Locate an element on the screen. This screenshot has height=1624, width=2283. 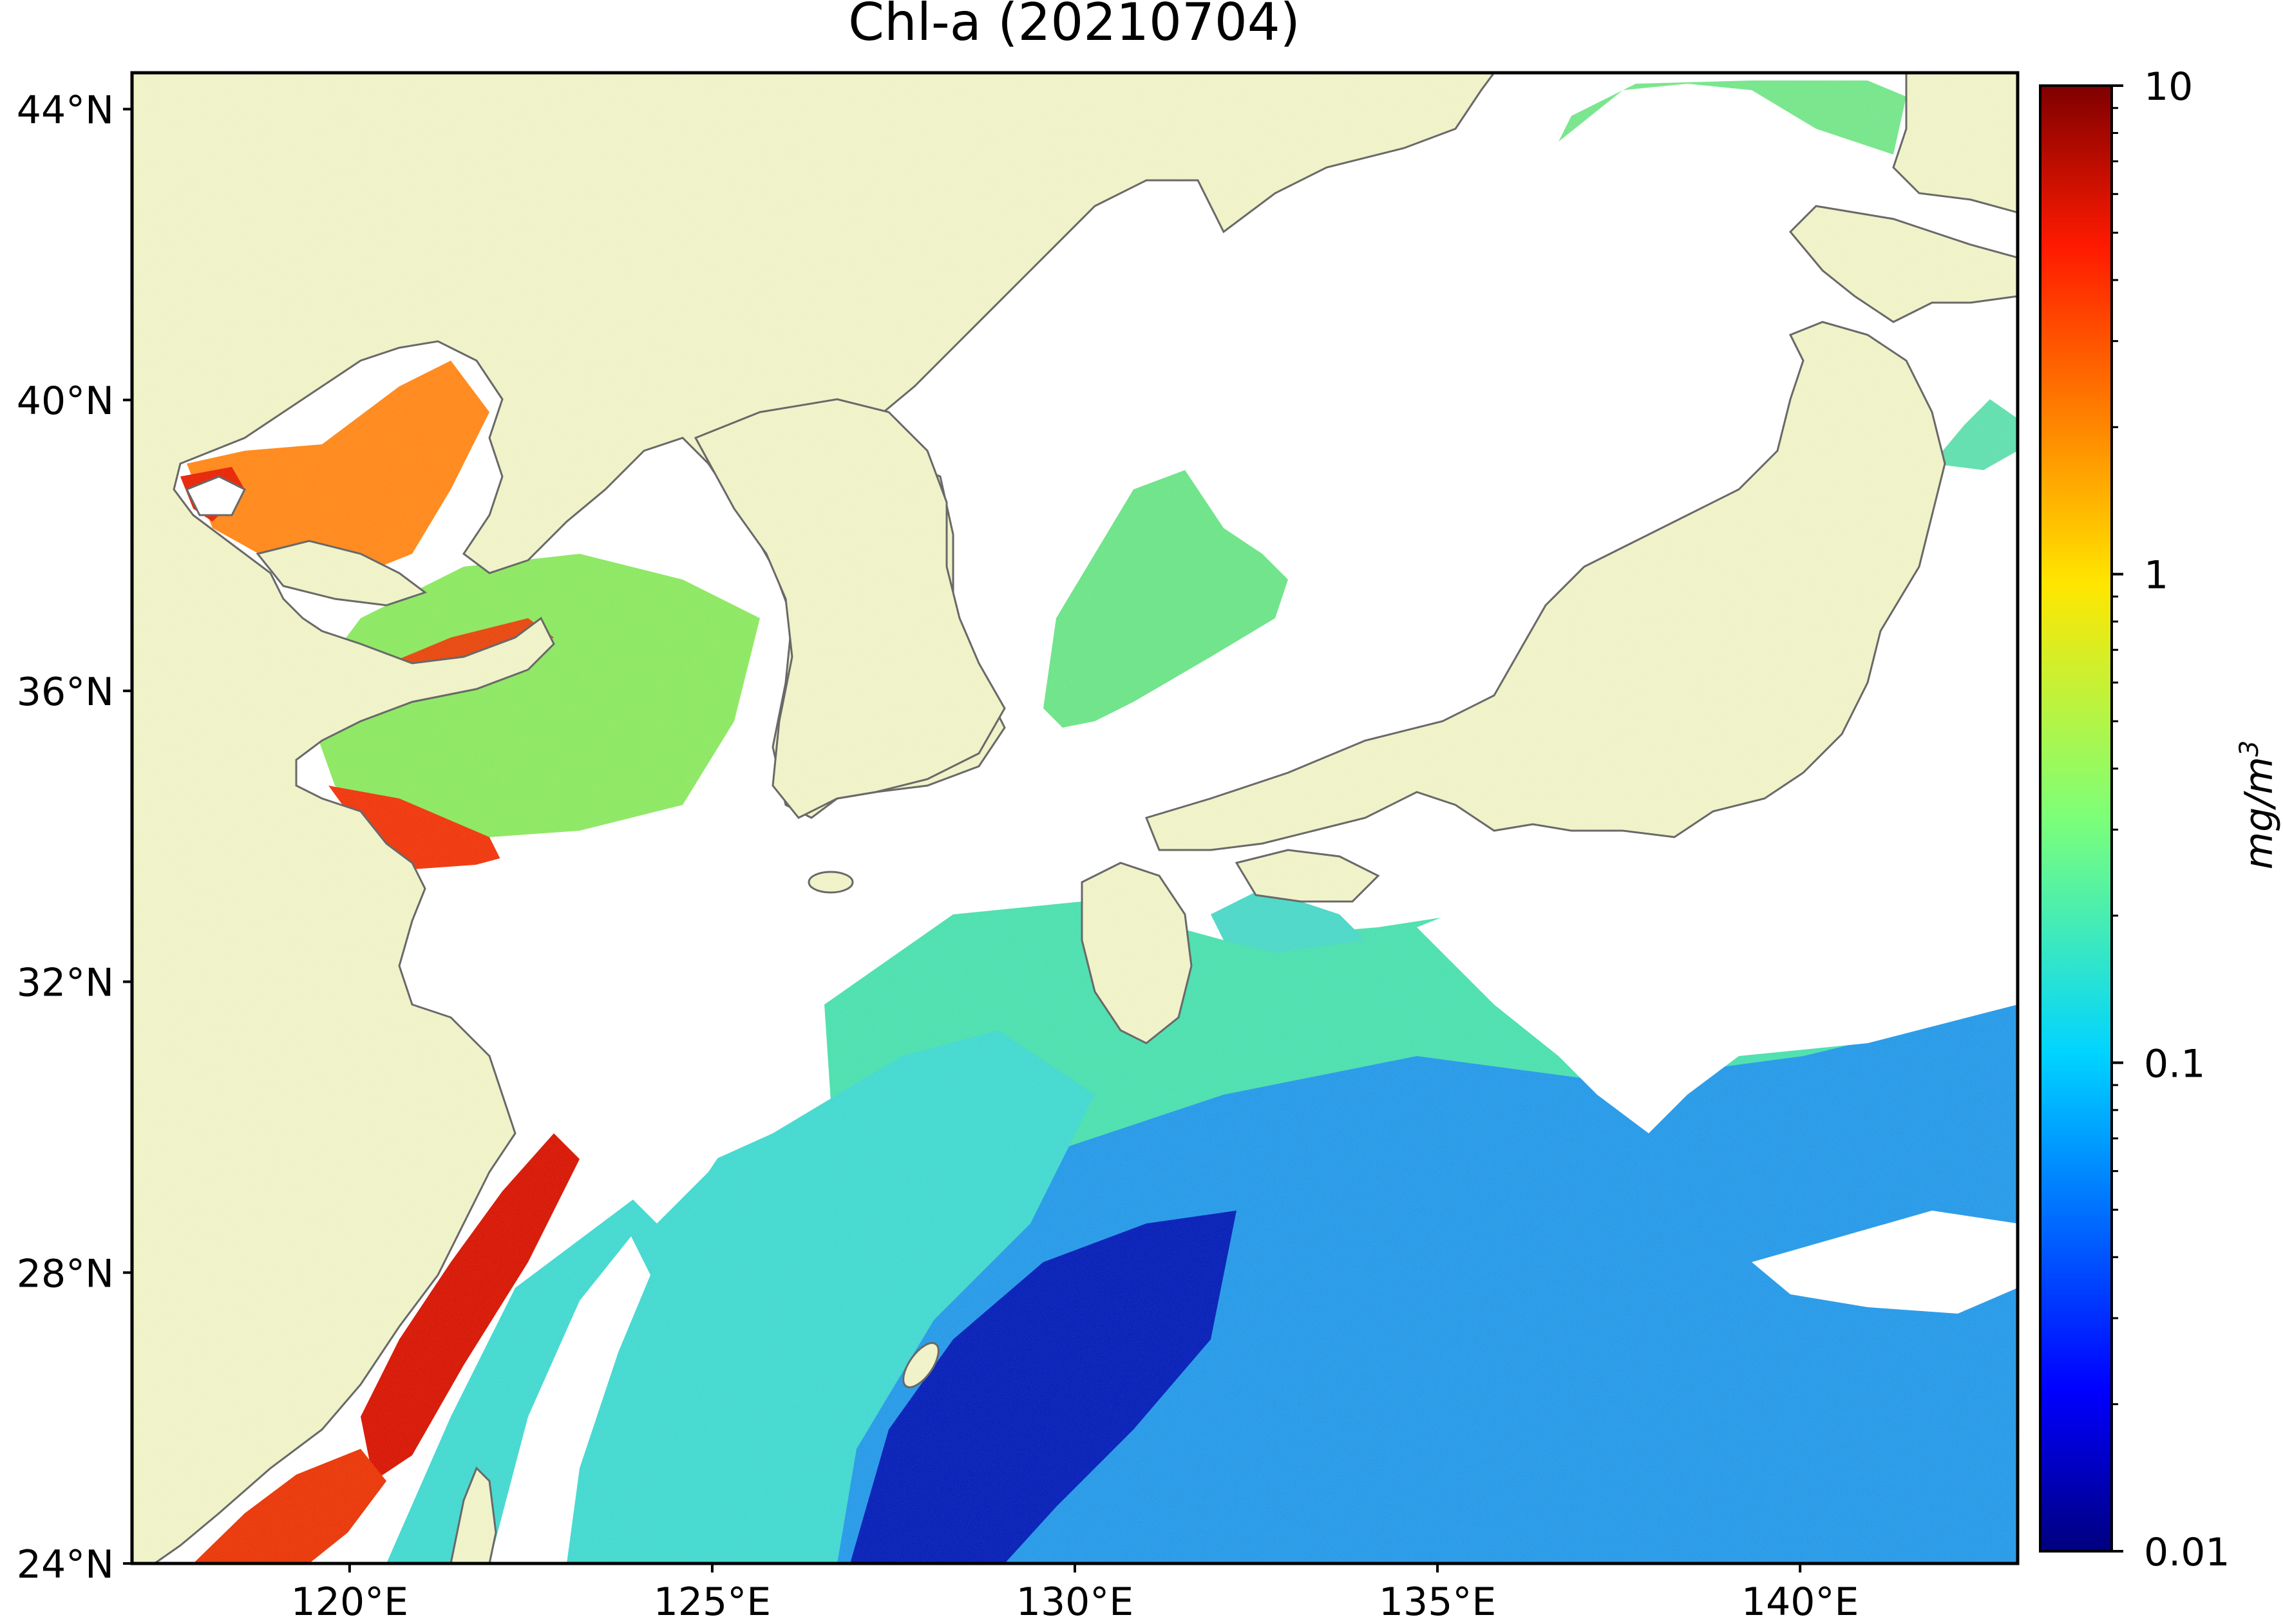
lon-tick-label: 130°E is located at coordinates (1074, 1602).